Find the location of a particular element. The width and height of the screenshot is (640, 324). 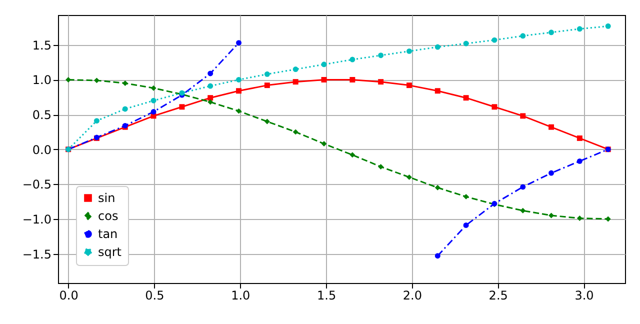

x-tick-label: 3.0 is located at coordinates (584, 295).